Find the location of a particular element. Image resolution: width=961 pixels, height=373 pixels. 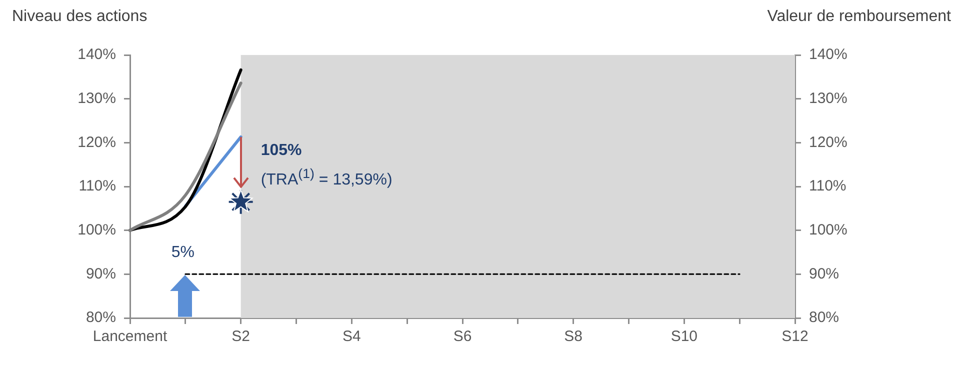

text: Valeur de remboursement is located at coordinates (859, 17).